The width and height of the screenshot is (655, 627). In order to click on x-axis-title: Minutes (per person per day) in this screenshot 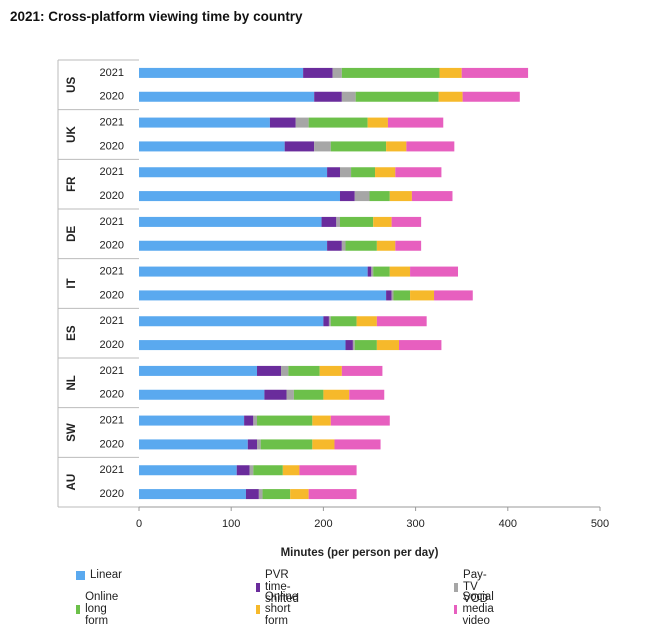, I will do `click(360, 553)`.